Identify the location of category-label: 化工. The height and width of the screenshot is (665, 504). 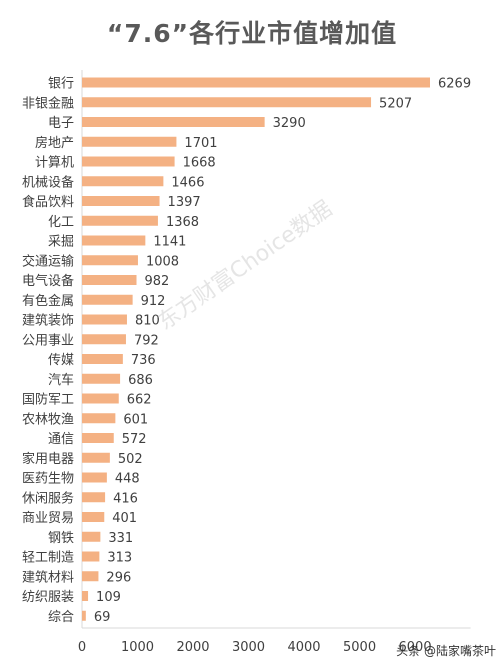
(61, 222).